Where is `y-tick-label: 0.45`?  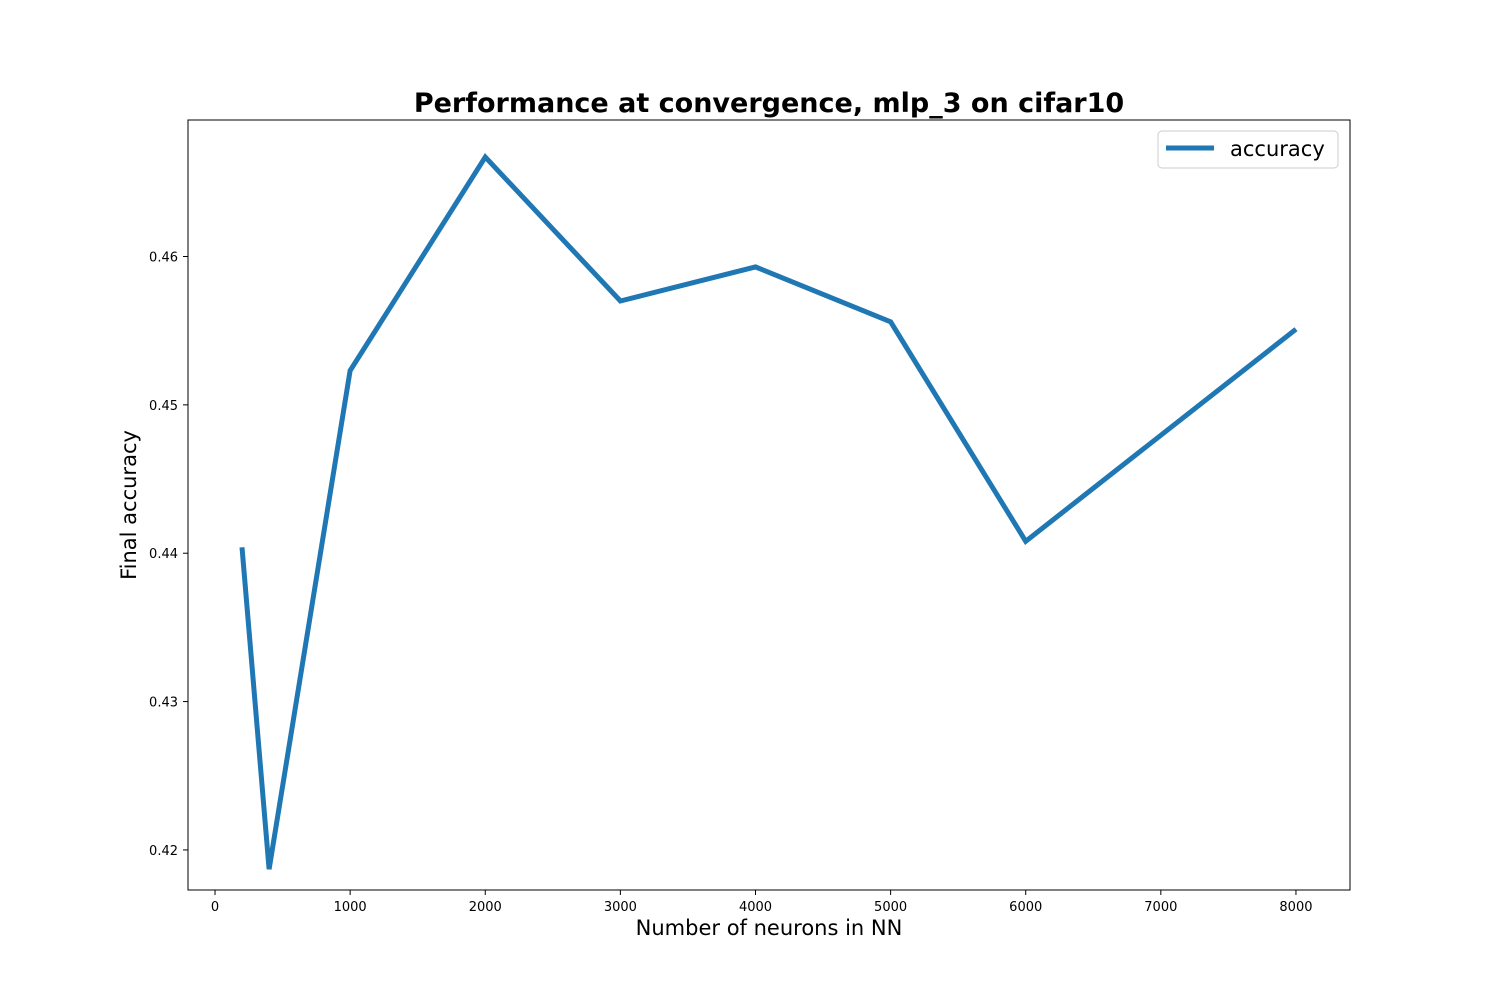
y-tick-label: 0.45 is located at coordinates (163, 406).